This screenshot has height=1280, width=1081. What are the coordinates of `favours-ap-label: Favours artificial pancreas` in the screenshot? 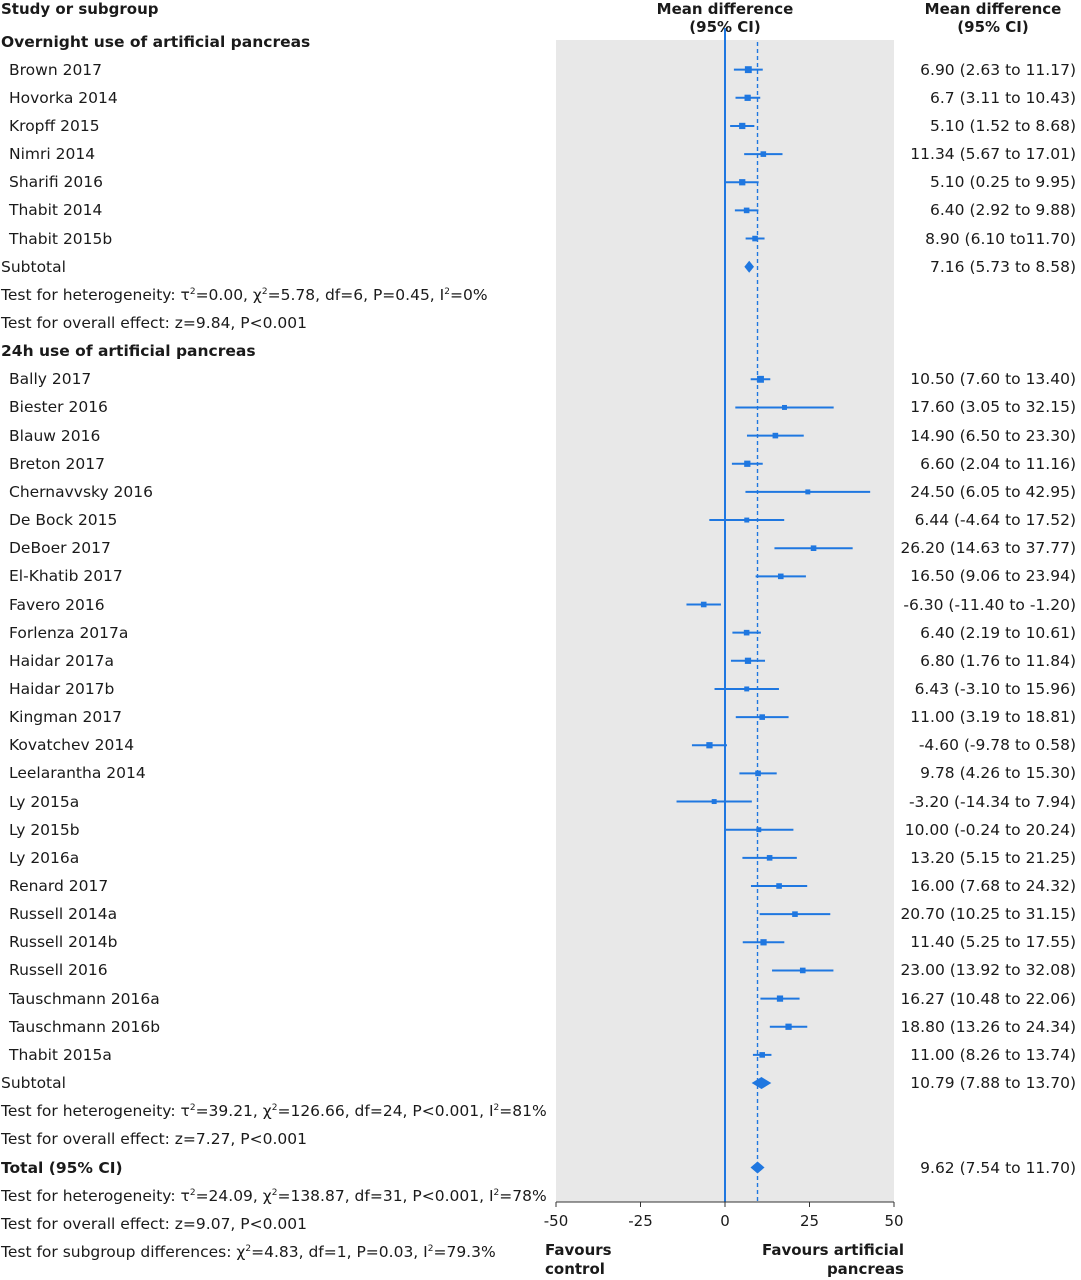 It's located at (804, 1260).